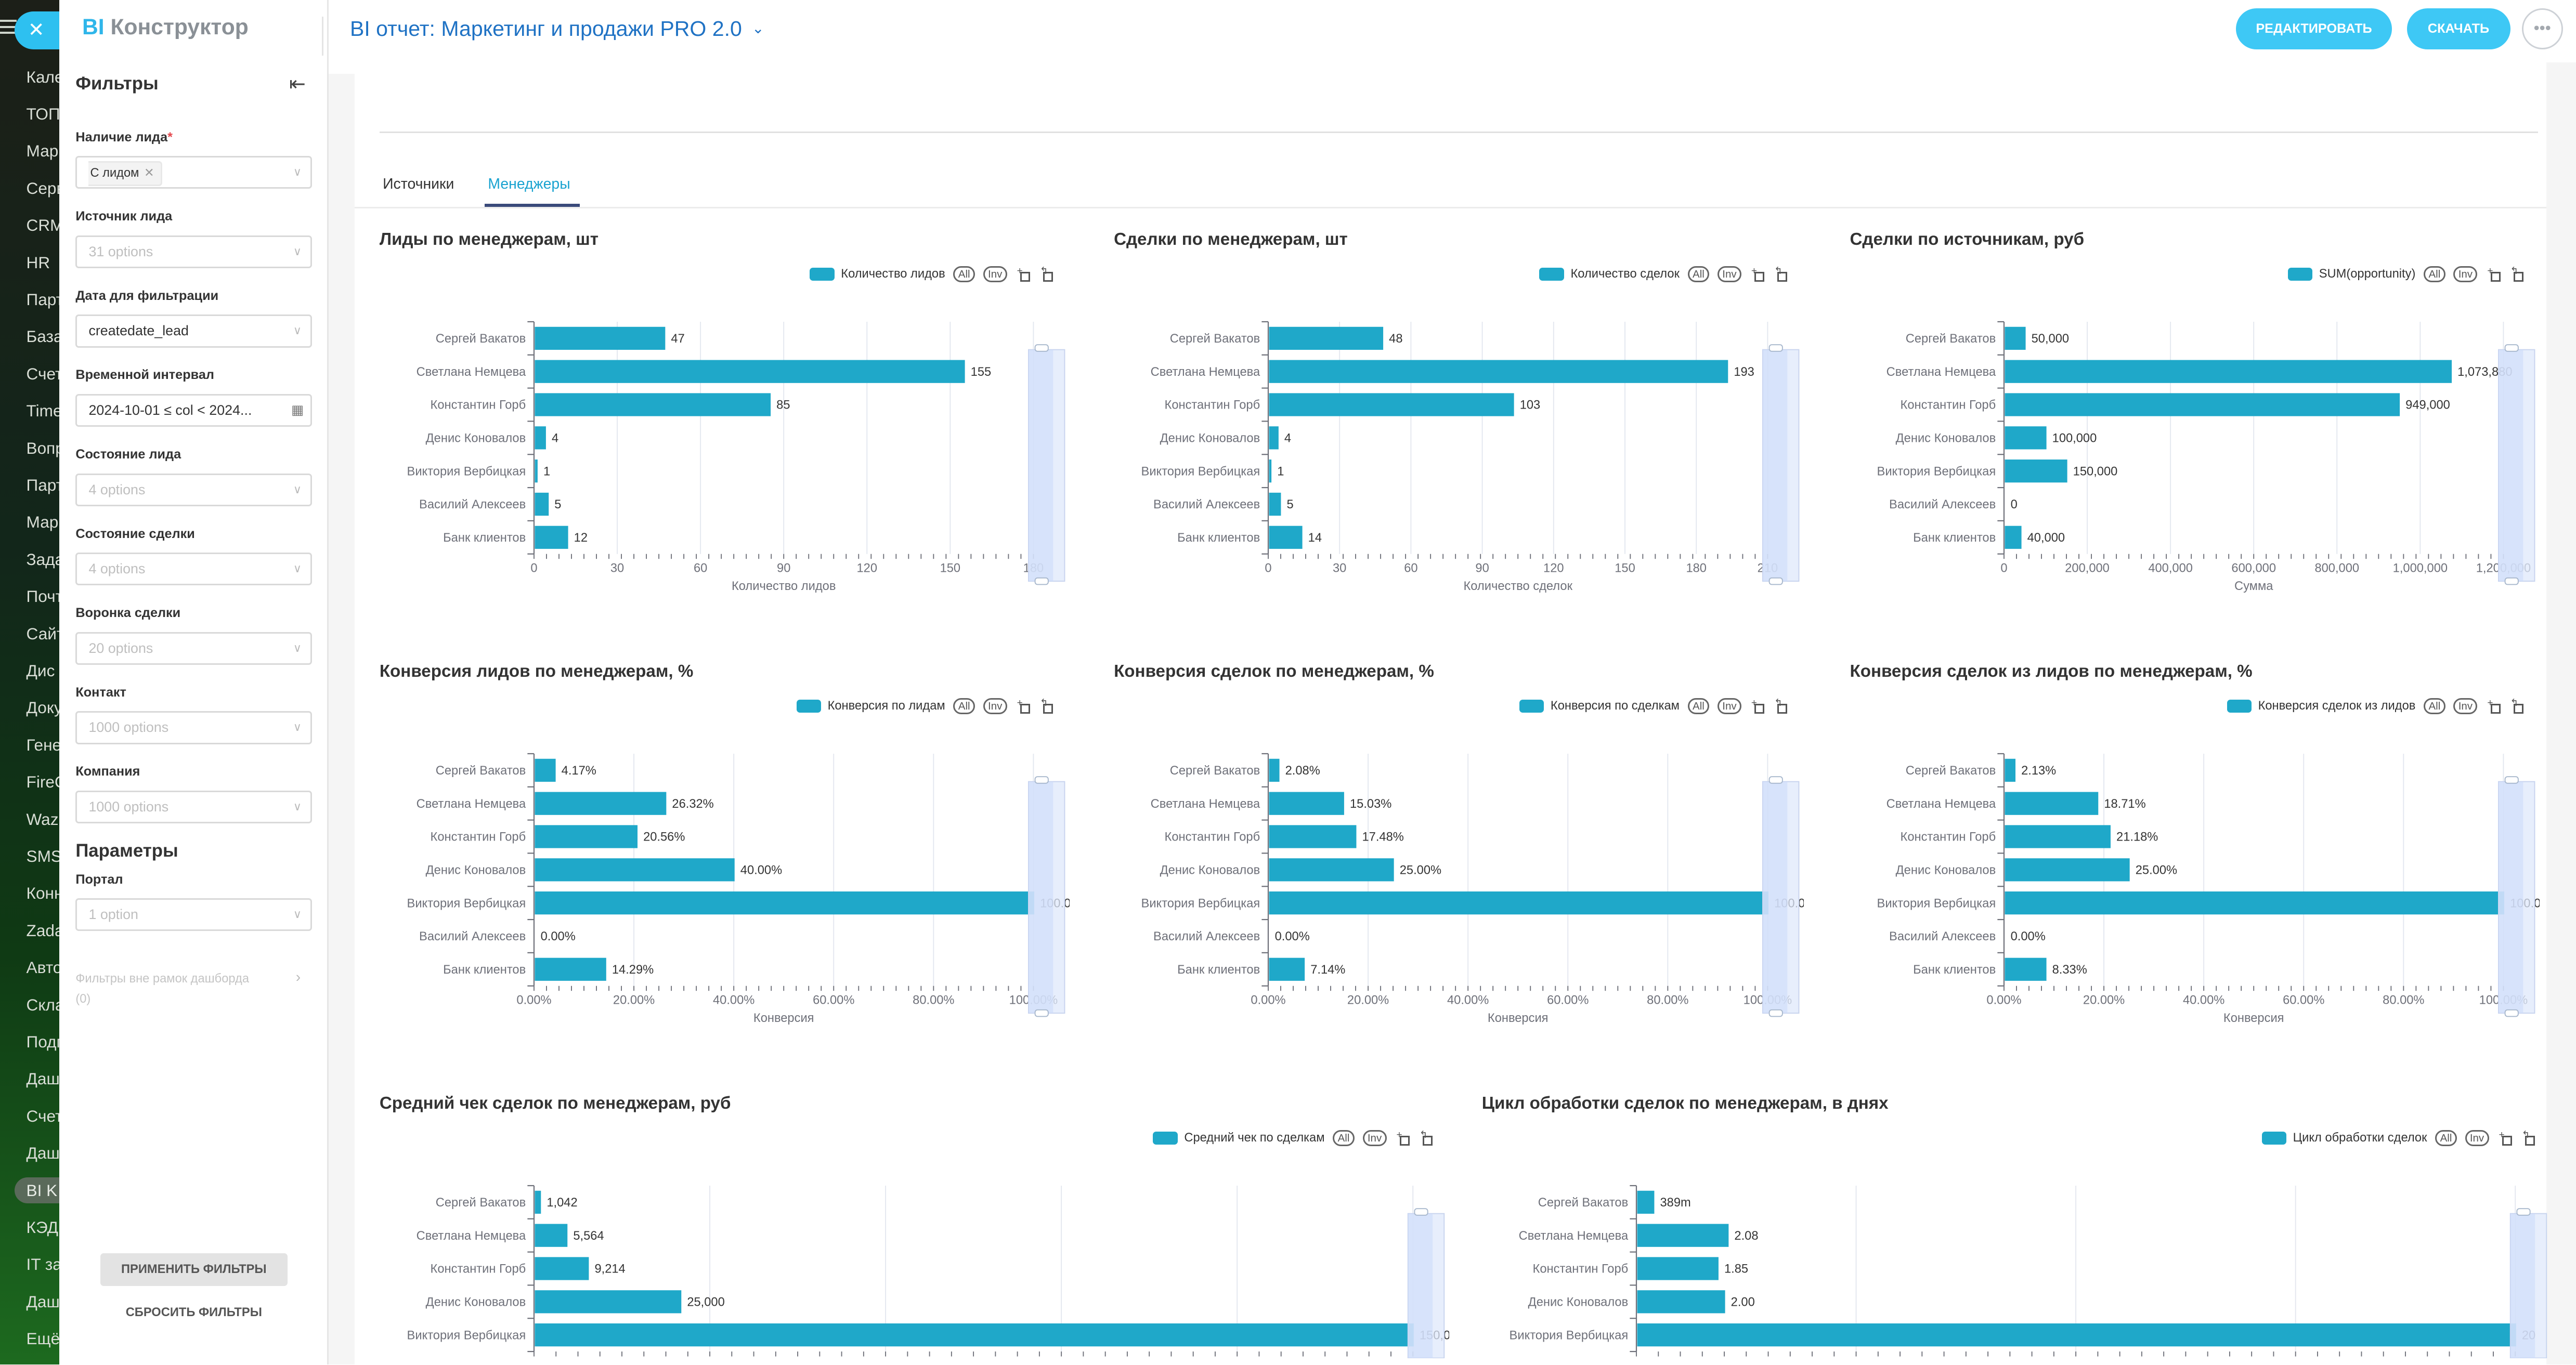  I want to click on calendar-icon: ▦, so click(297, 411).